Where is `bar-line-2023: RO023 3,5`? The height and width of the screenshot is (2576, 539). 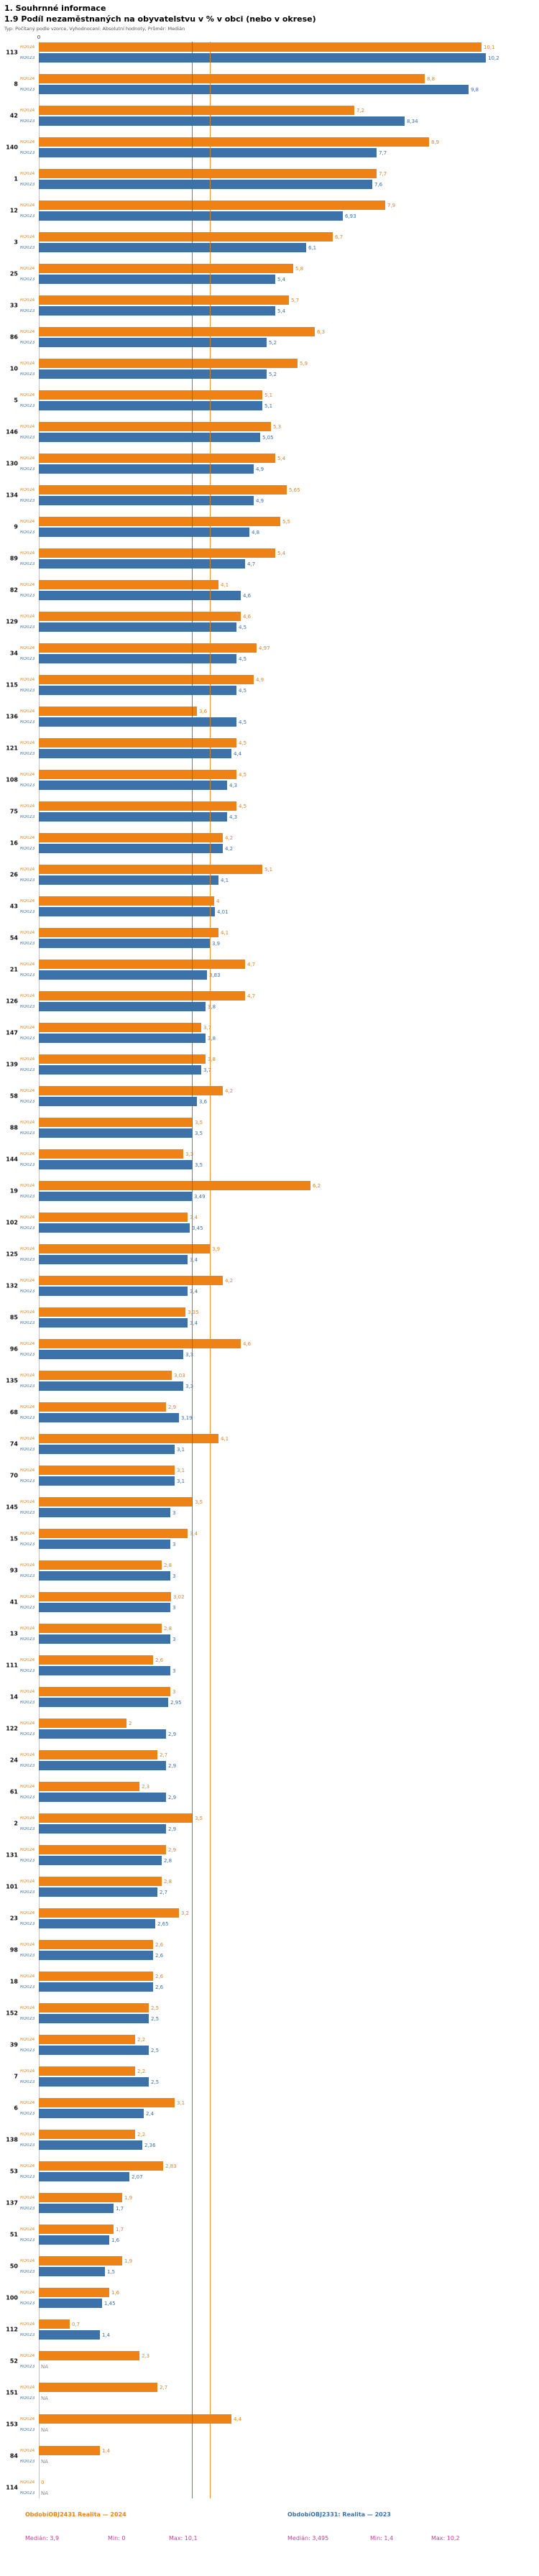
bar-line-2023: RO023 3,5 is located at coordinates (269, 1164).